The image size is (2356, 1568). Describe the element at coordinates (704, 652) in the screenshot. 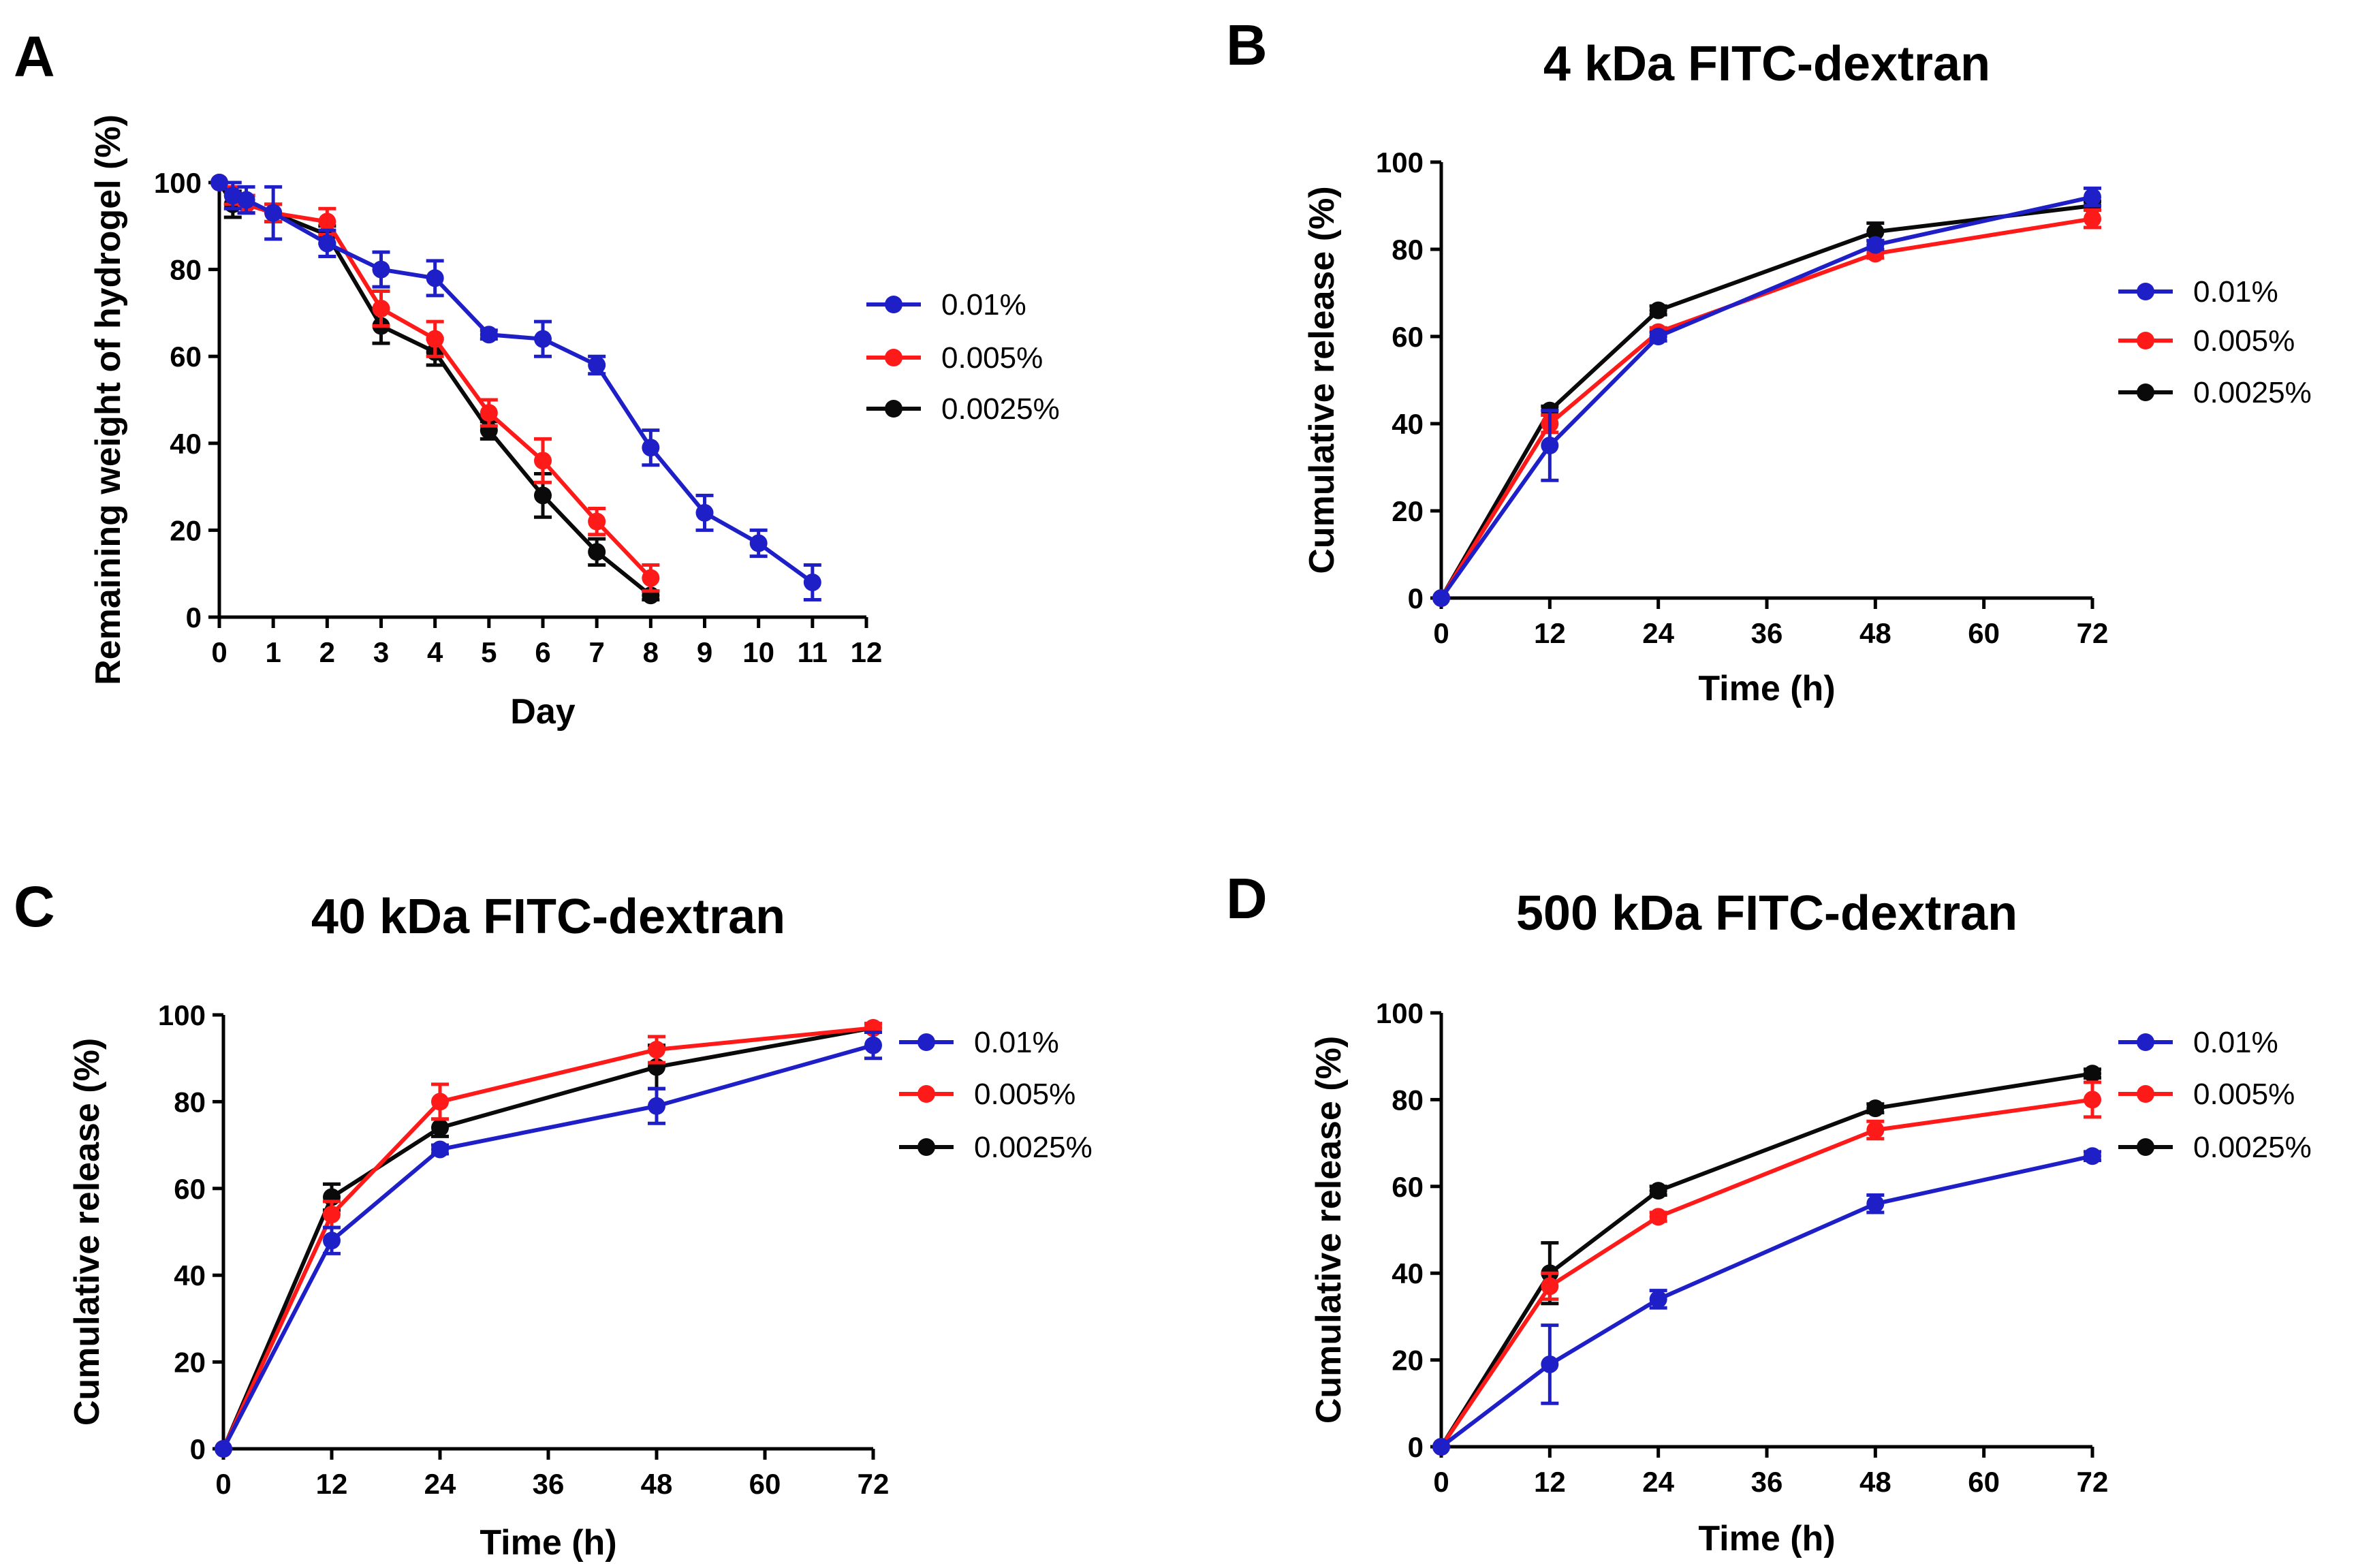

I see `x-tick-label: 9` at that location.